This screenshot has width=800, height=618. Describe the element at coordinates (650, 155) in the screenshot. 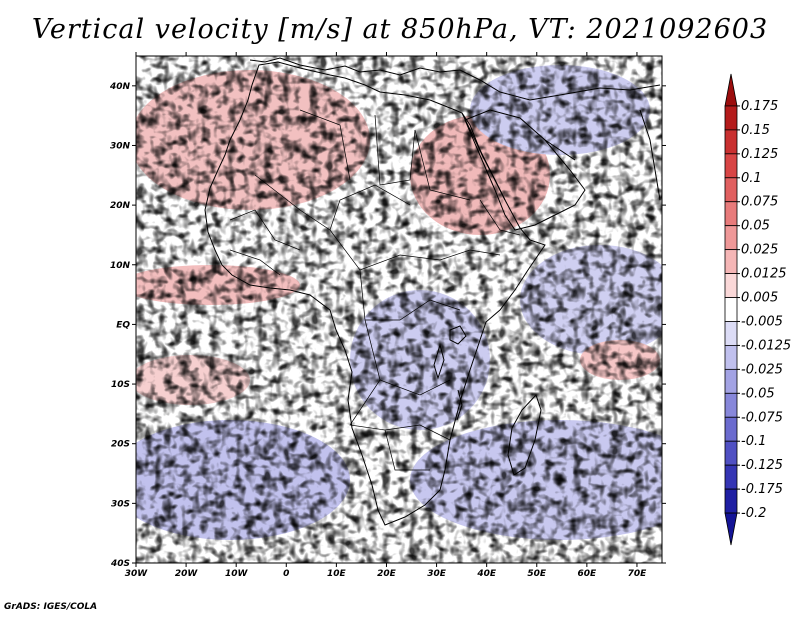

I see `india-coast` at that location.